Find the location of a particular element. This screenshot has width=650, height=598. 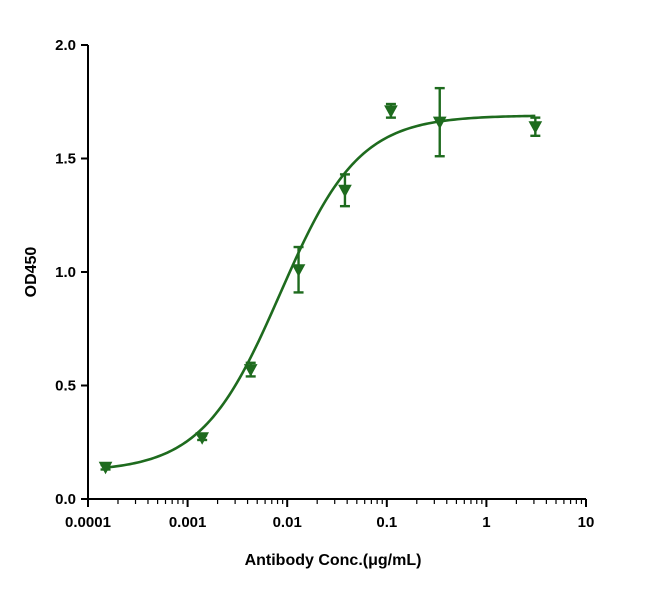

y-tick-label: 2.0 is located at coordinates (65, 45).